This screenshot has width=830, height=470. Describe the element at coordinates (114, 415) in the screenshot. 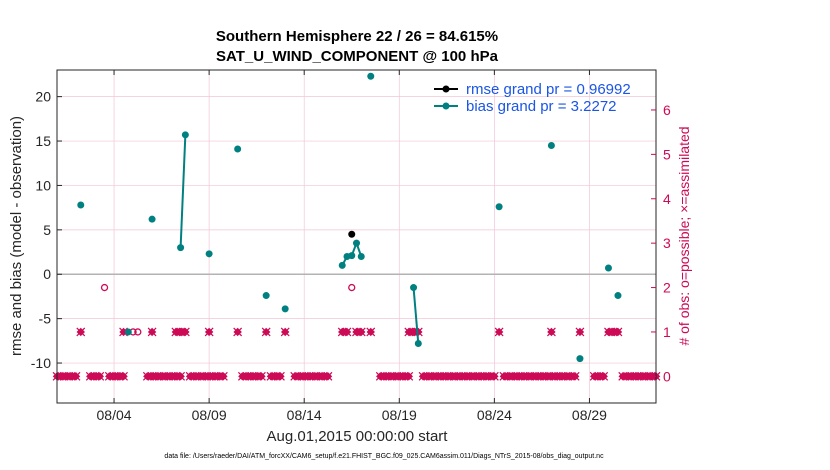

I see `x-tick-label-0: 08/04` at that location.